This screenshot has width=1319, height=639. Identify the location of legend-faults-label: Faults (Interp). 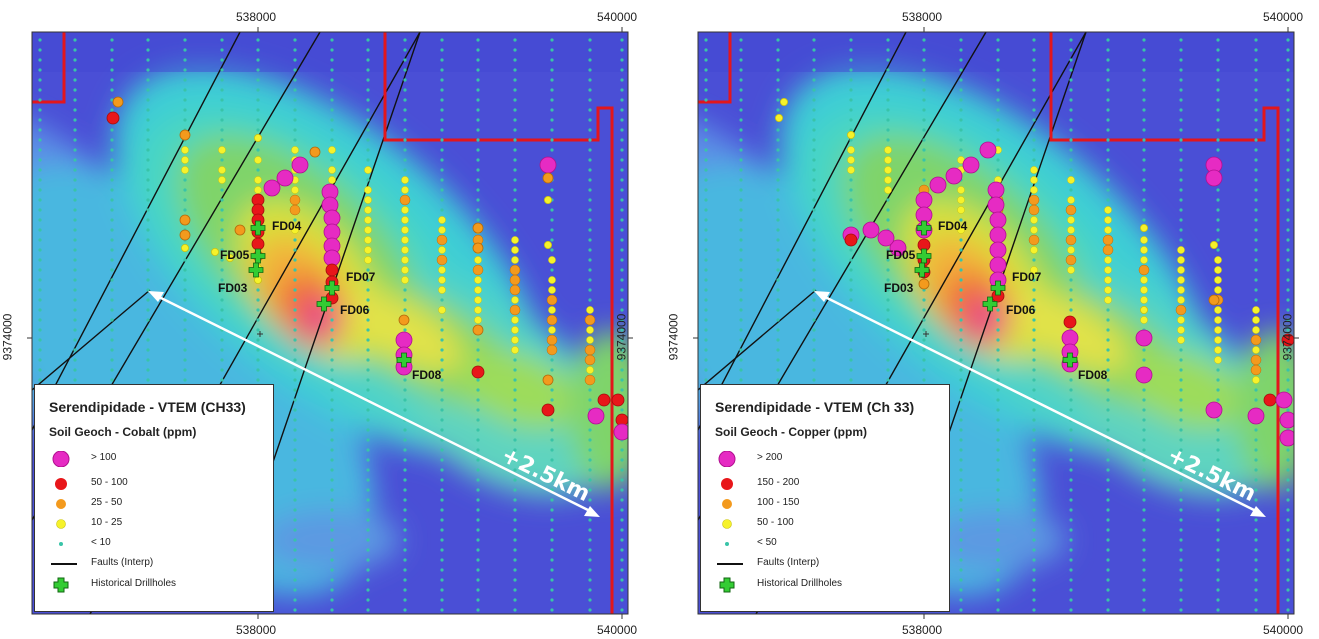
(788, 562).